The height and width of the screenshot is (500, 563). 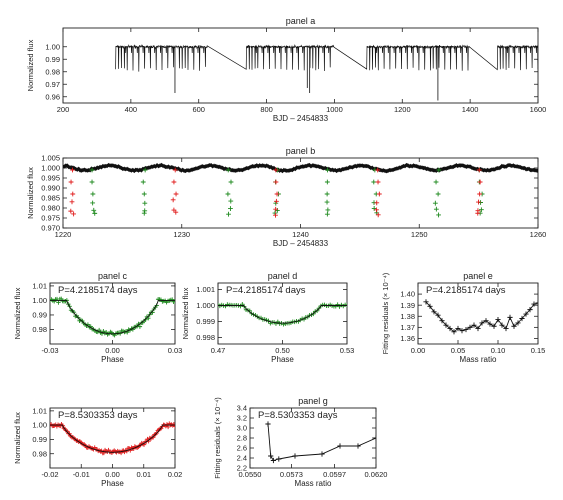 I want to click on y-tick-label: 1.39, so click(x=407, y=305).